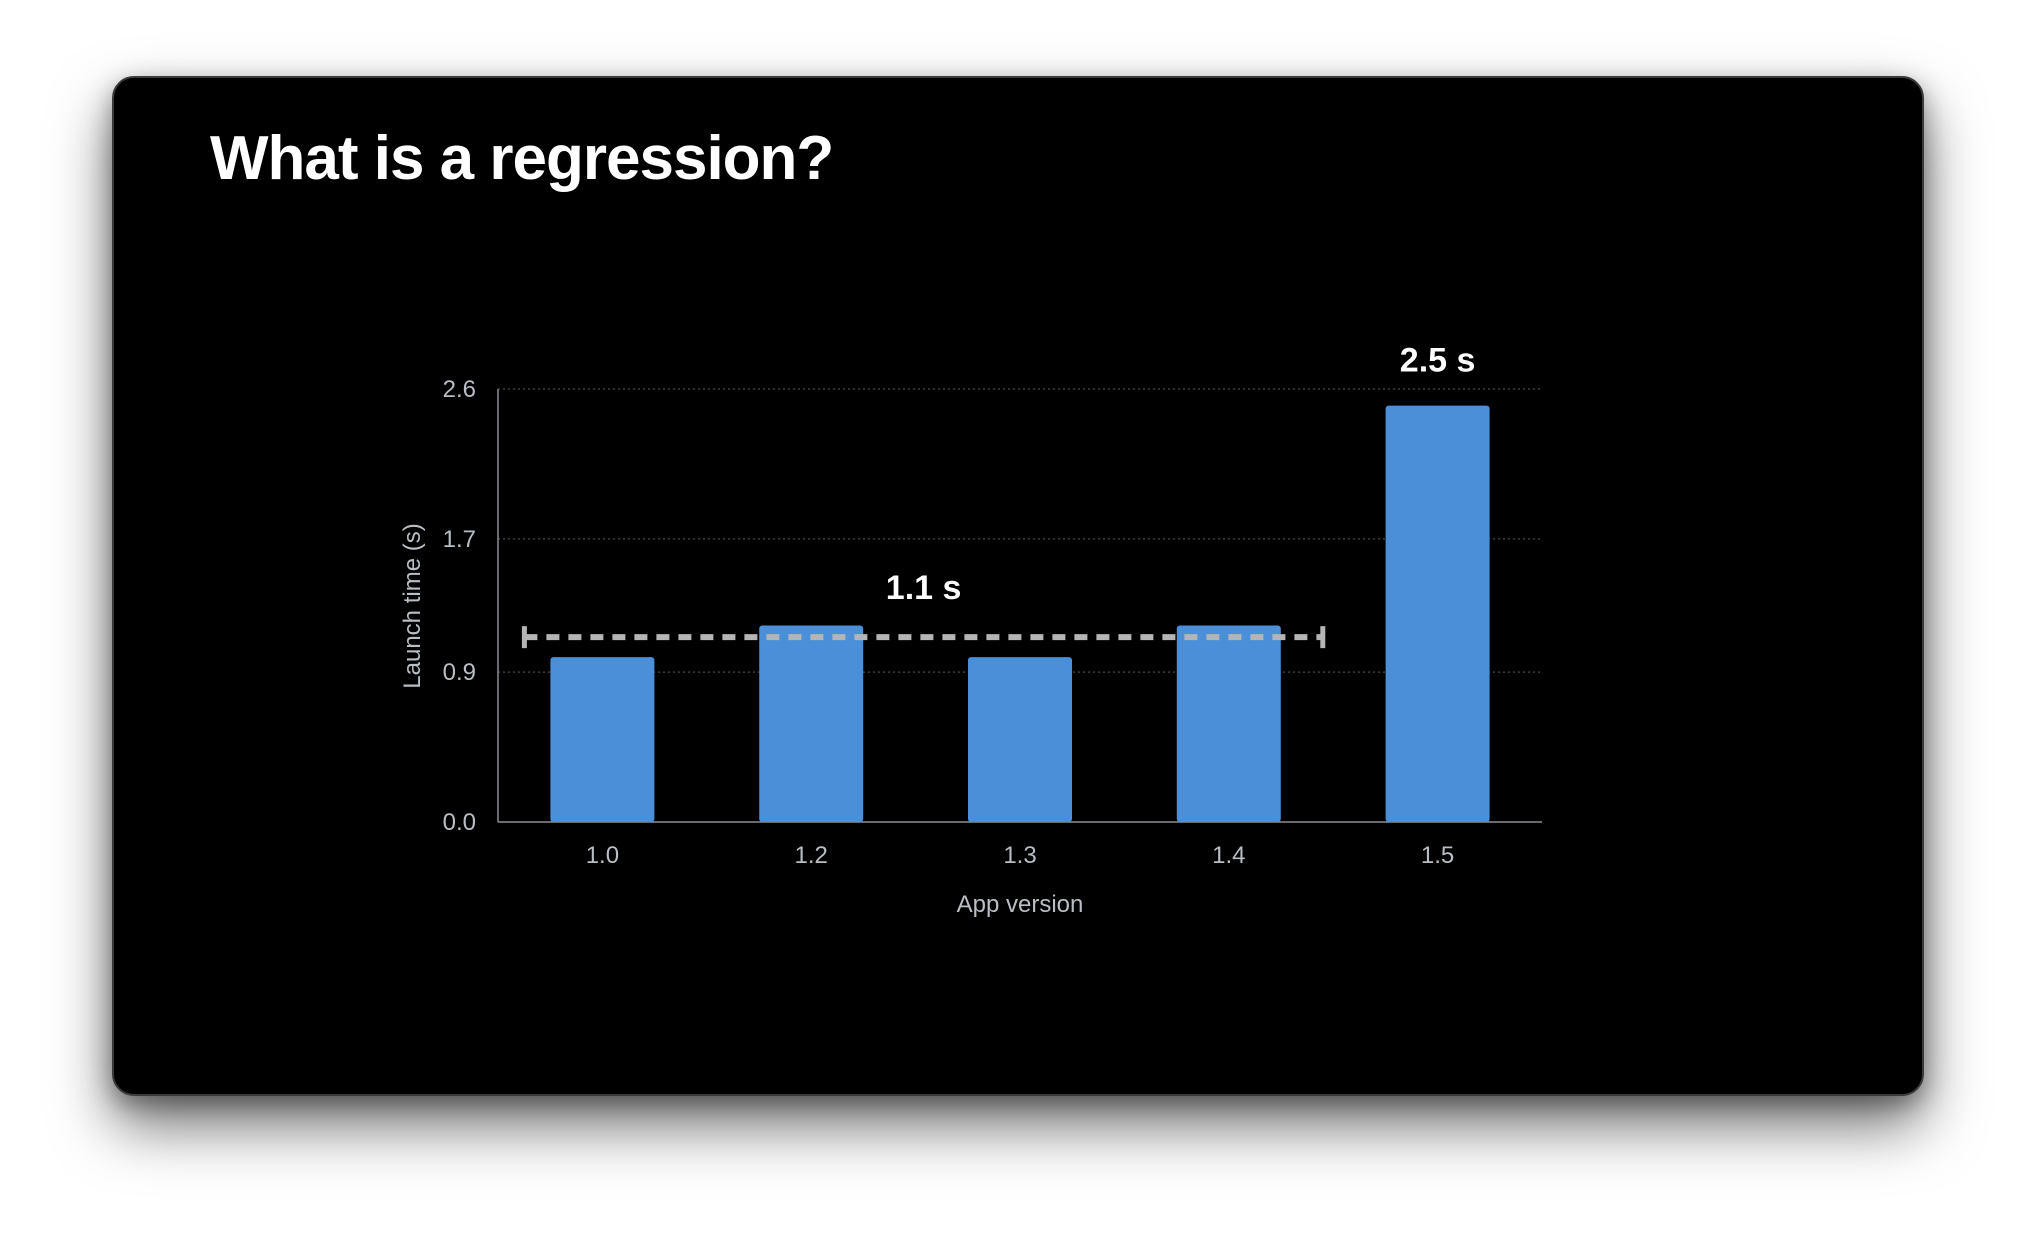 Image resolution: width=2036 pixels, height=1244 pixels. Describe the element at coordinates (1019, 855) in the screenshot. I see `x-tick-label: 1.3` at that location.